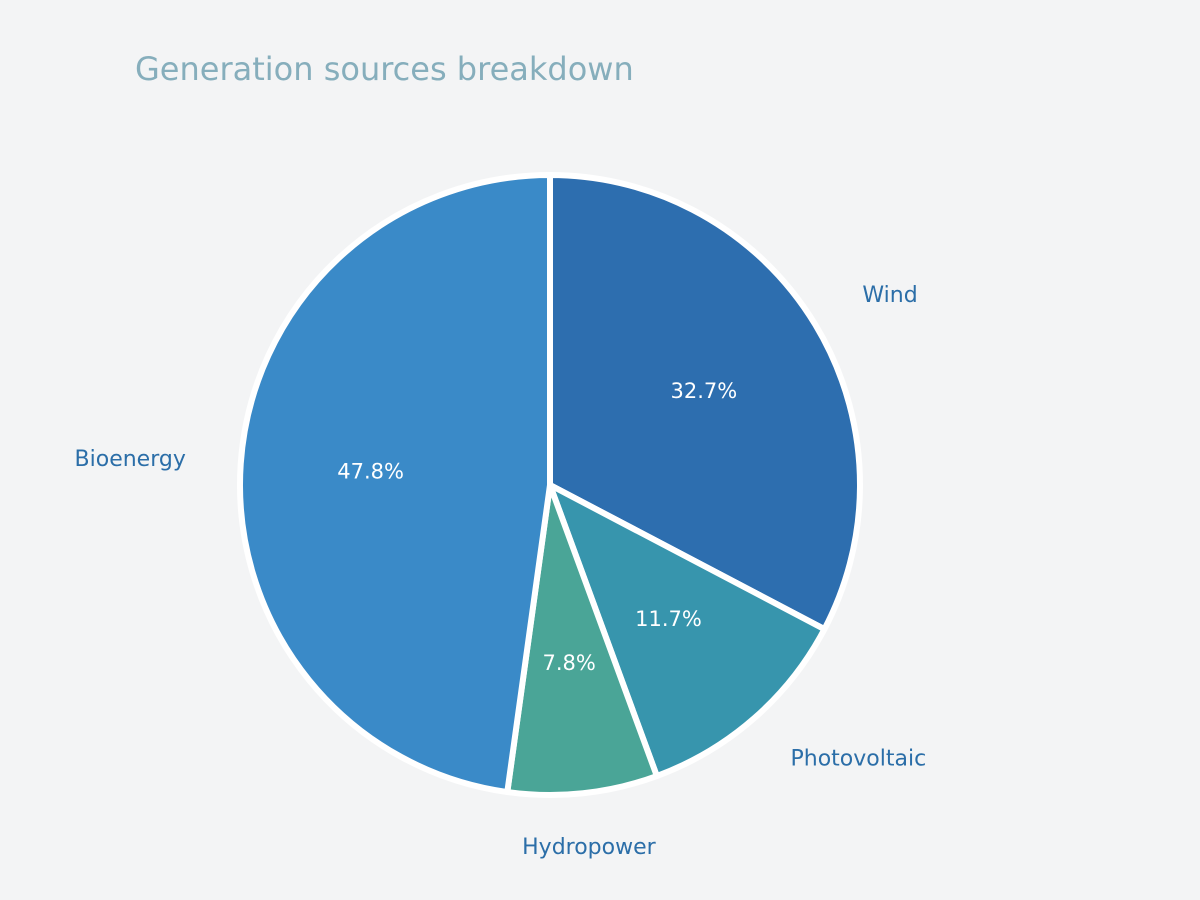 This screenshot has height=900, width=1200. I want to click on value-label: 11.7%, so click(668, 619).